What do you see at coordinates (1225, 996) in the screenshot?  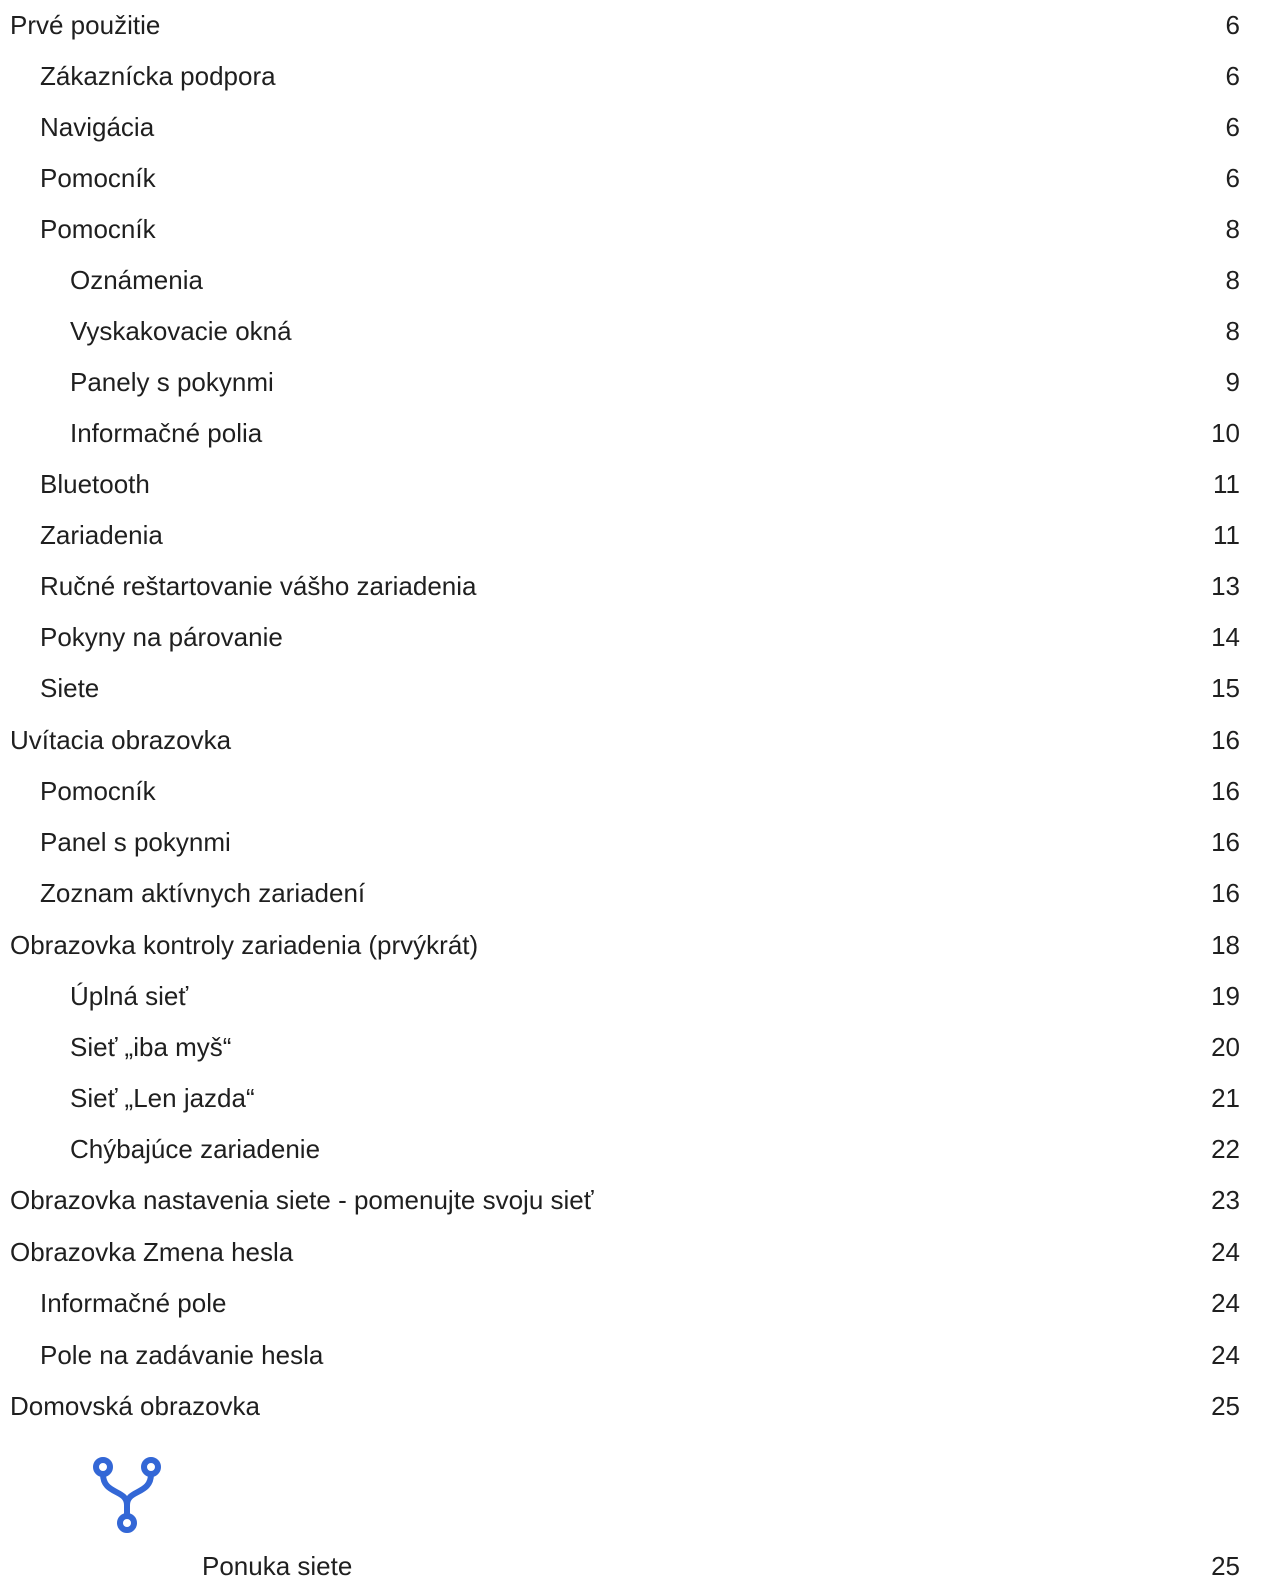 I see `toc-entry-page: 19` at bounding box center [1225, 996].